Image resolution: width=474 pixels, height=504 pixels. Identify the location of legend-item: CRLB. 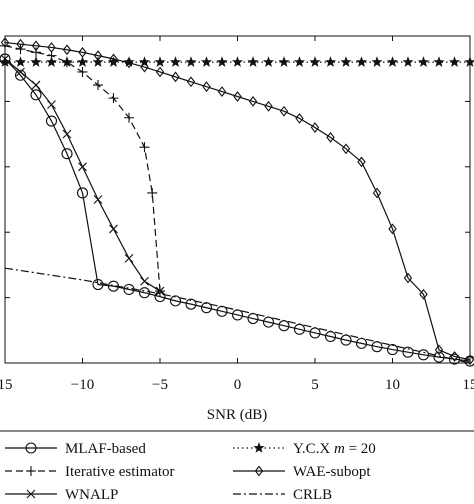
(282, 495).